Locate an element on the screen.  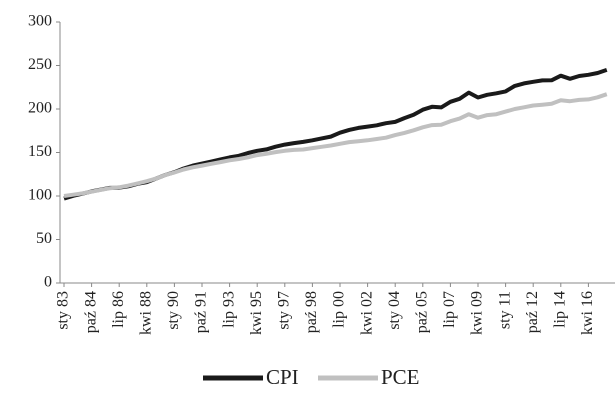
y-tick-label: 150 is located at coordinates (40, 151).